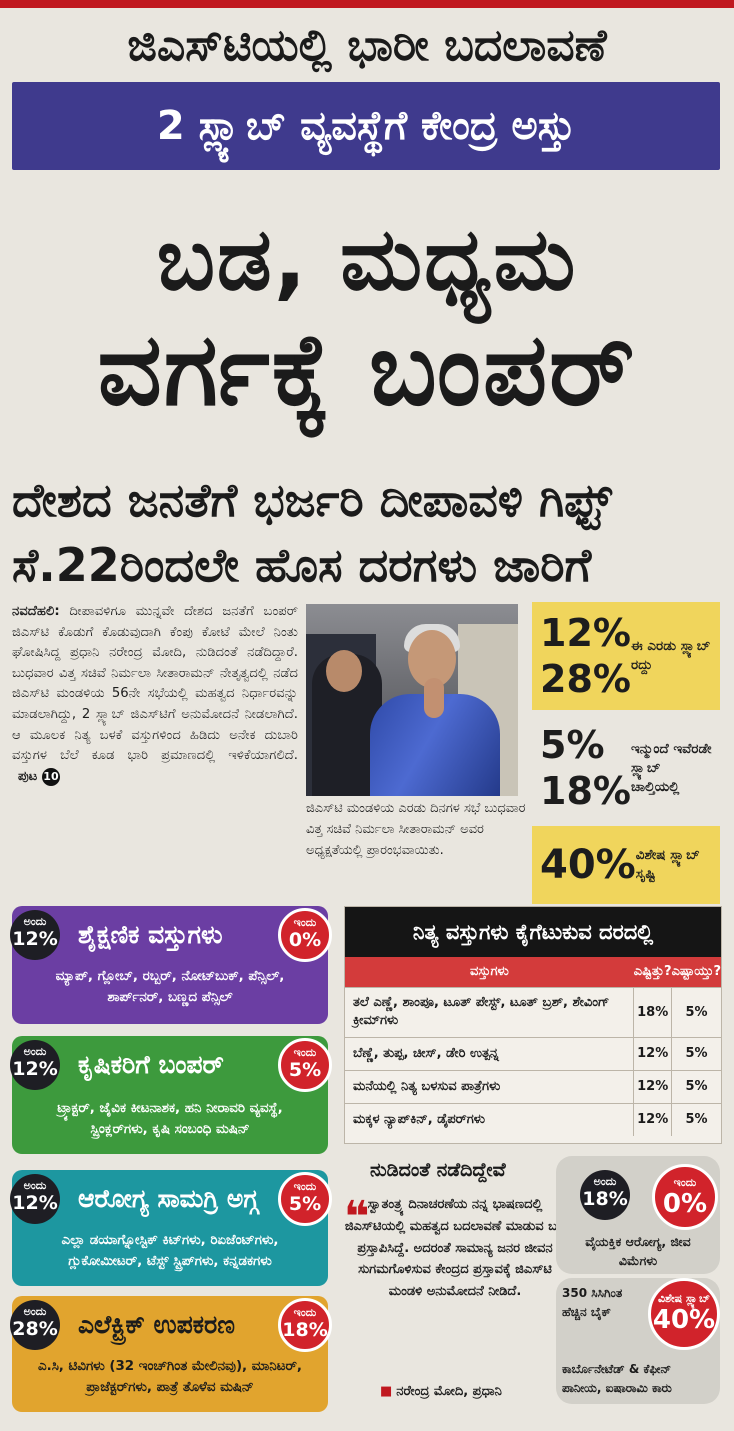  I want to click on quote-title: ನುಡಿದಂತೆ ನಡೆದಿದ್ದೇವೆ, so click(438, 1170).